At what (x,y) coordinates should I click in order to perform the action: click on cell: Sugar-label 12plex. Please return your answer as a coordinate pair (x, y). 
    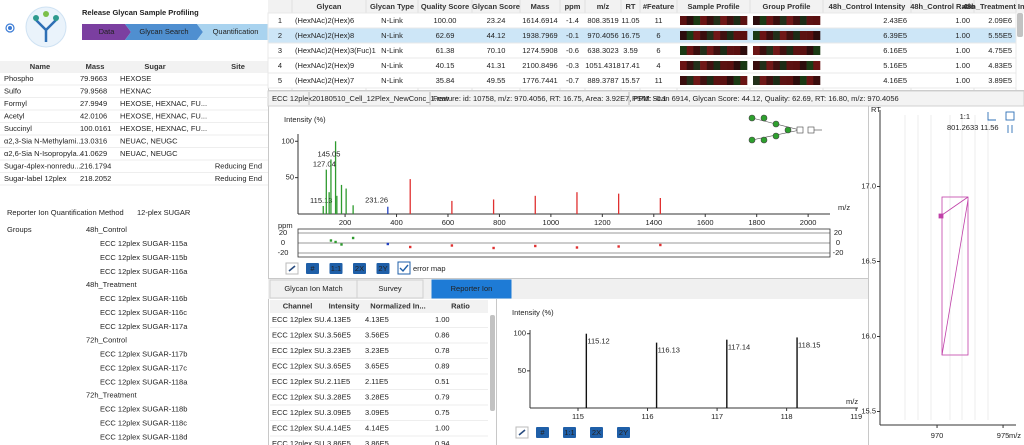
    Looking at the image, I should click on (35, 178).